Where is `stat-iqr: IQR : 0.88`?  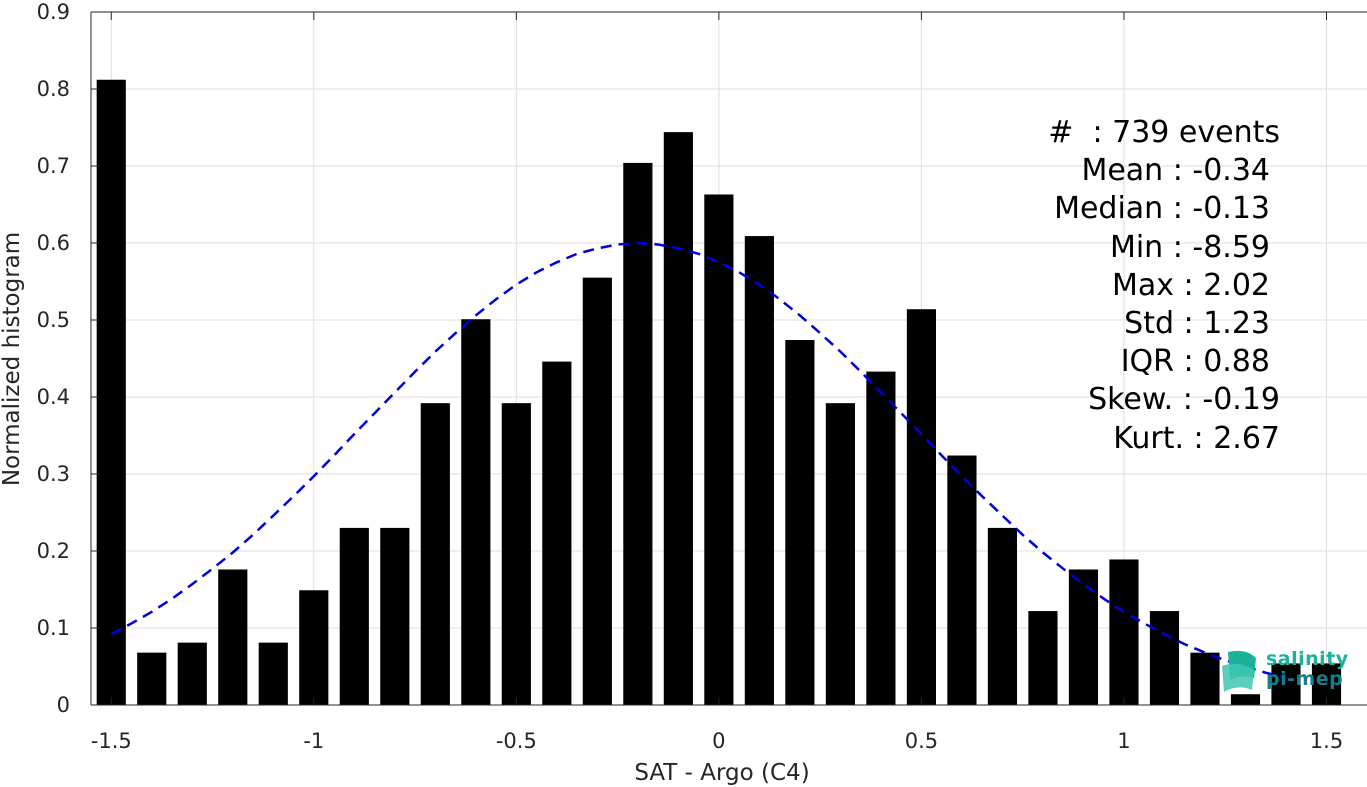
stat-iqr: IQR : 0.88 is located at coordinates (1195, 362).